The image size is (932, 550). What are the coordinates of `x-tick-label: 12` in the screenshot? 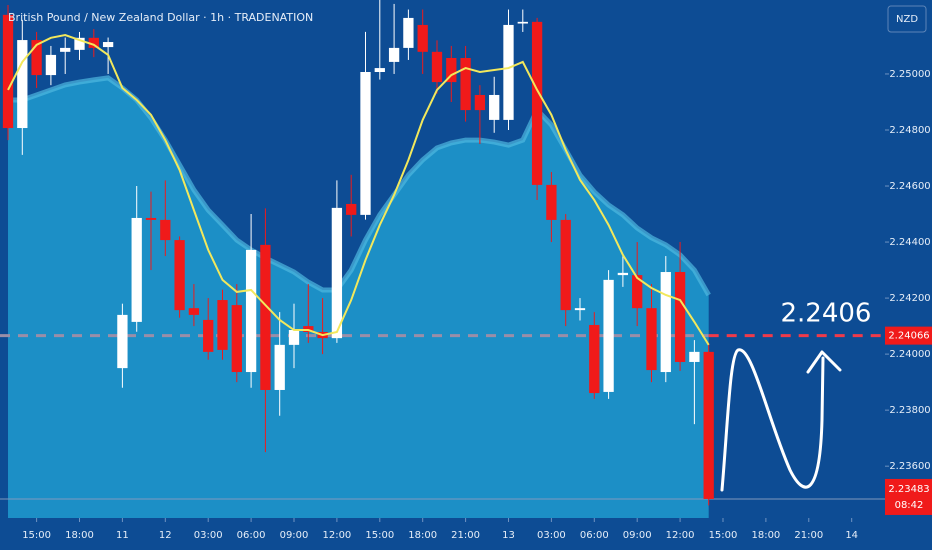 It's located at (165, 535).